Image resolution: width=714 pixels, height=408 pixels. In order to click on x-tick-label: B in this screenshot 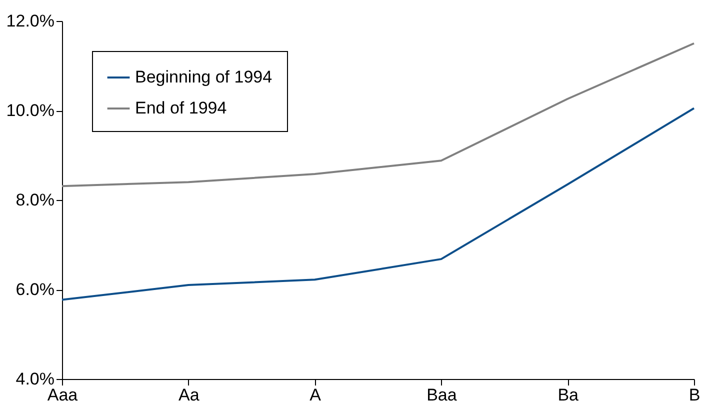, I will do `click(694, 395)`.